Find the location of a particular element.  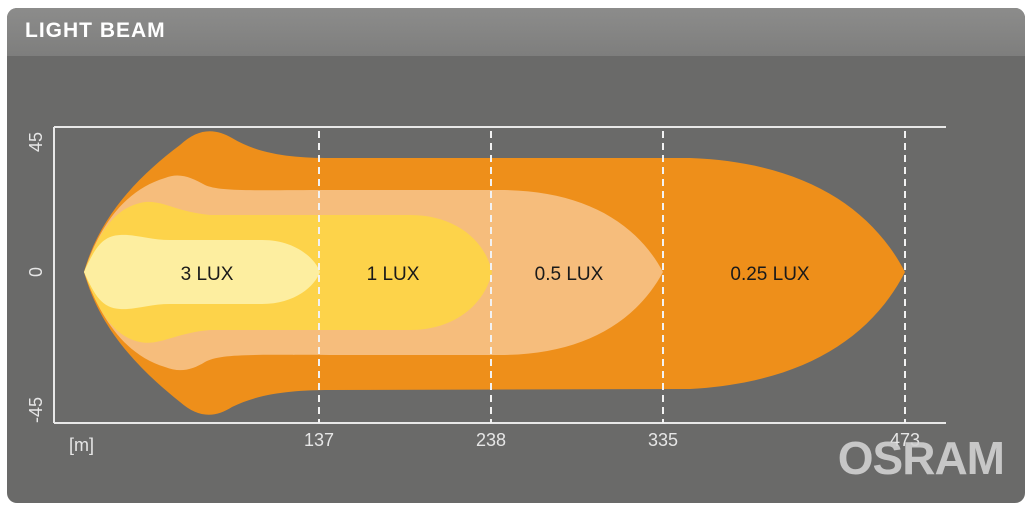

panel-header: LIGHT BEAM is located at coordinates (516, 32).